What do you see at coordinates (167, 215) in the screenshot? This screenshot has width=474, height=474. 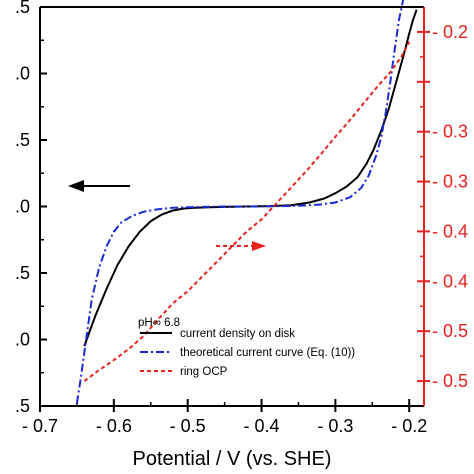 I see `arrows-layer` at bounding box center [167, 215].